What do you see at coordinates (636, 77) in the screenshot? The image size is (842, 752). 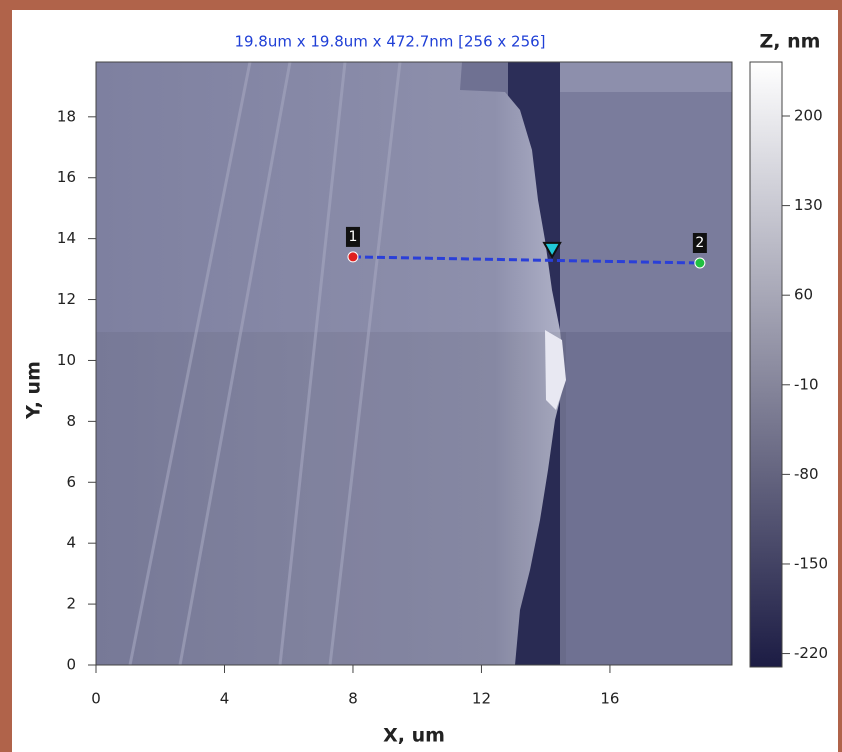 I see `top-band` at bounding box center [636, 77].